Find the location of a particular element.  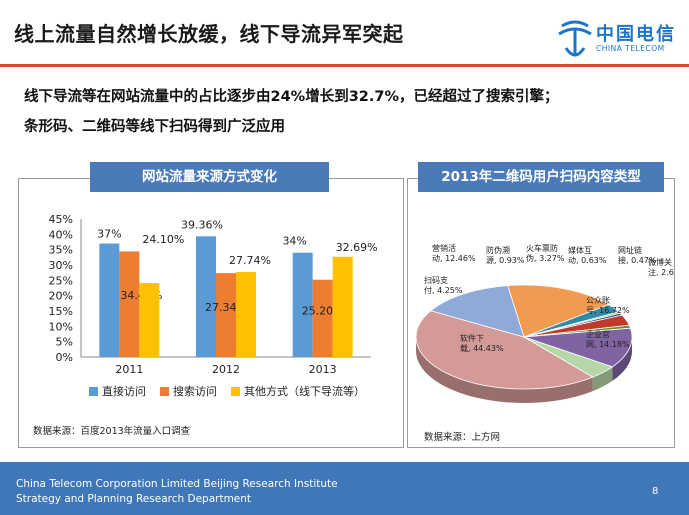

telecom-swirl-icon is located at coordinates (575, 38).